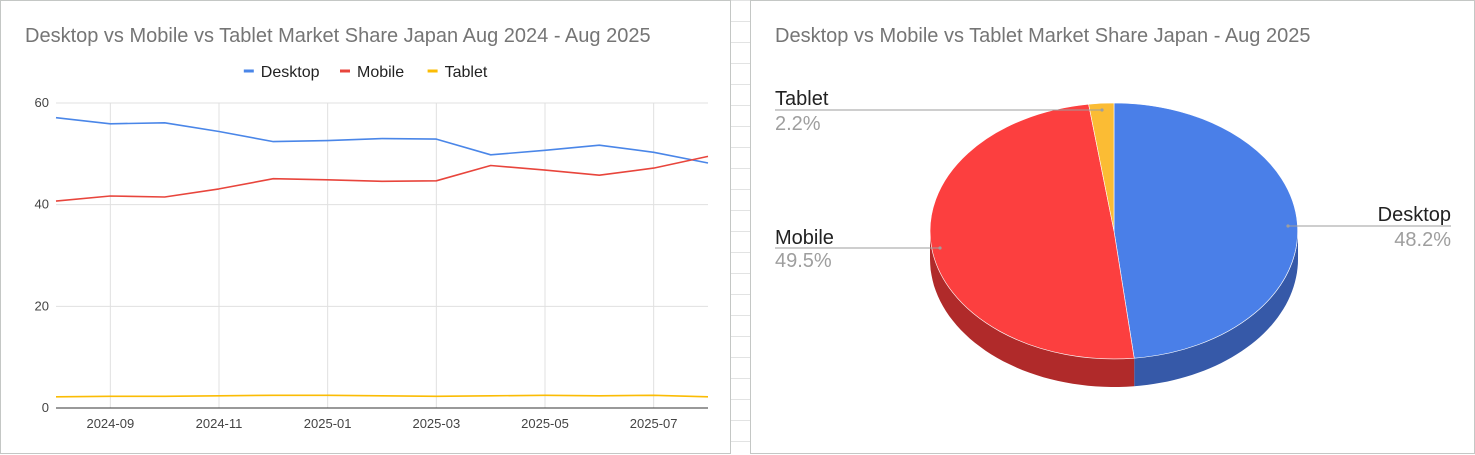 This screenshot has height=455, width=1475. What do you see at coordinates (545, 423) in the screenshot?
I see `x-tick-label: 2025-05` at bounding box center [545, 423].